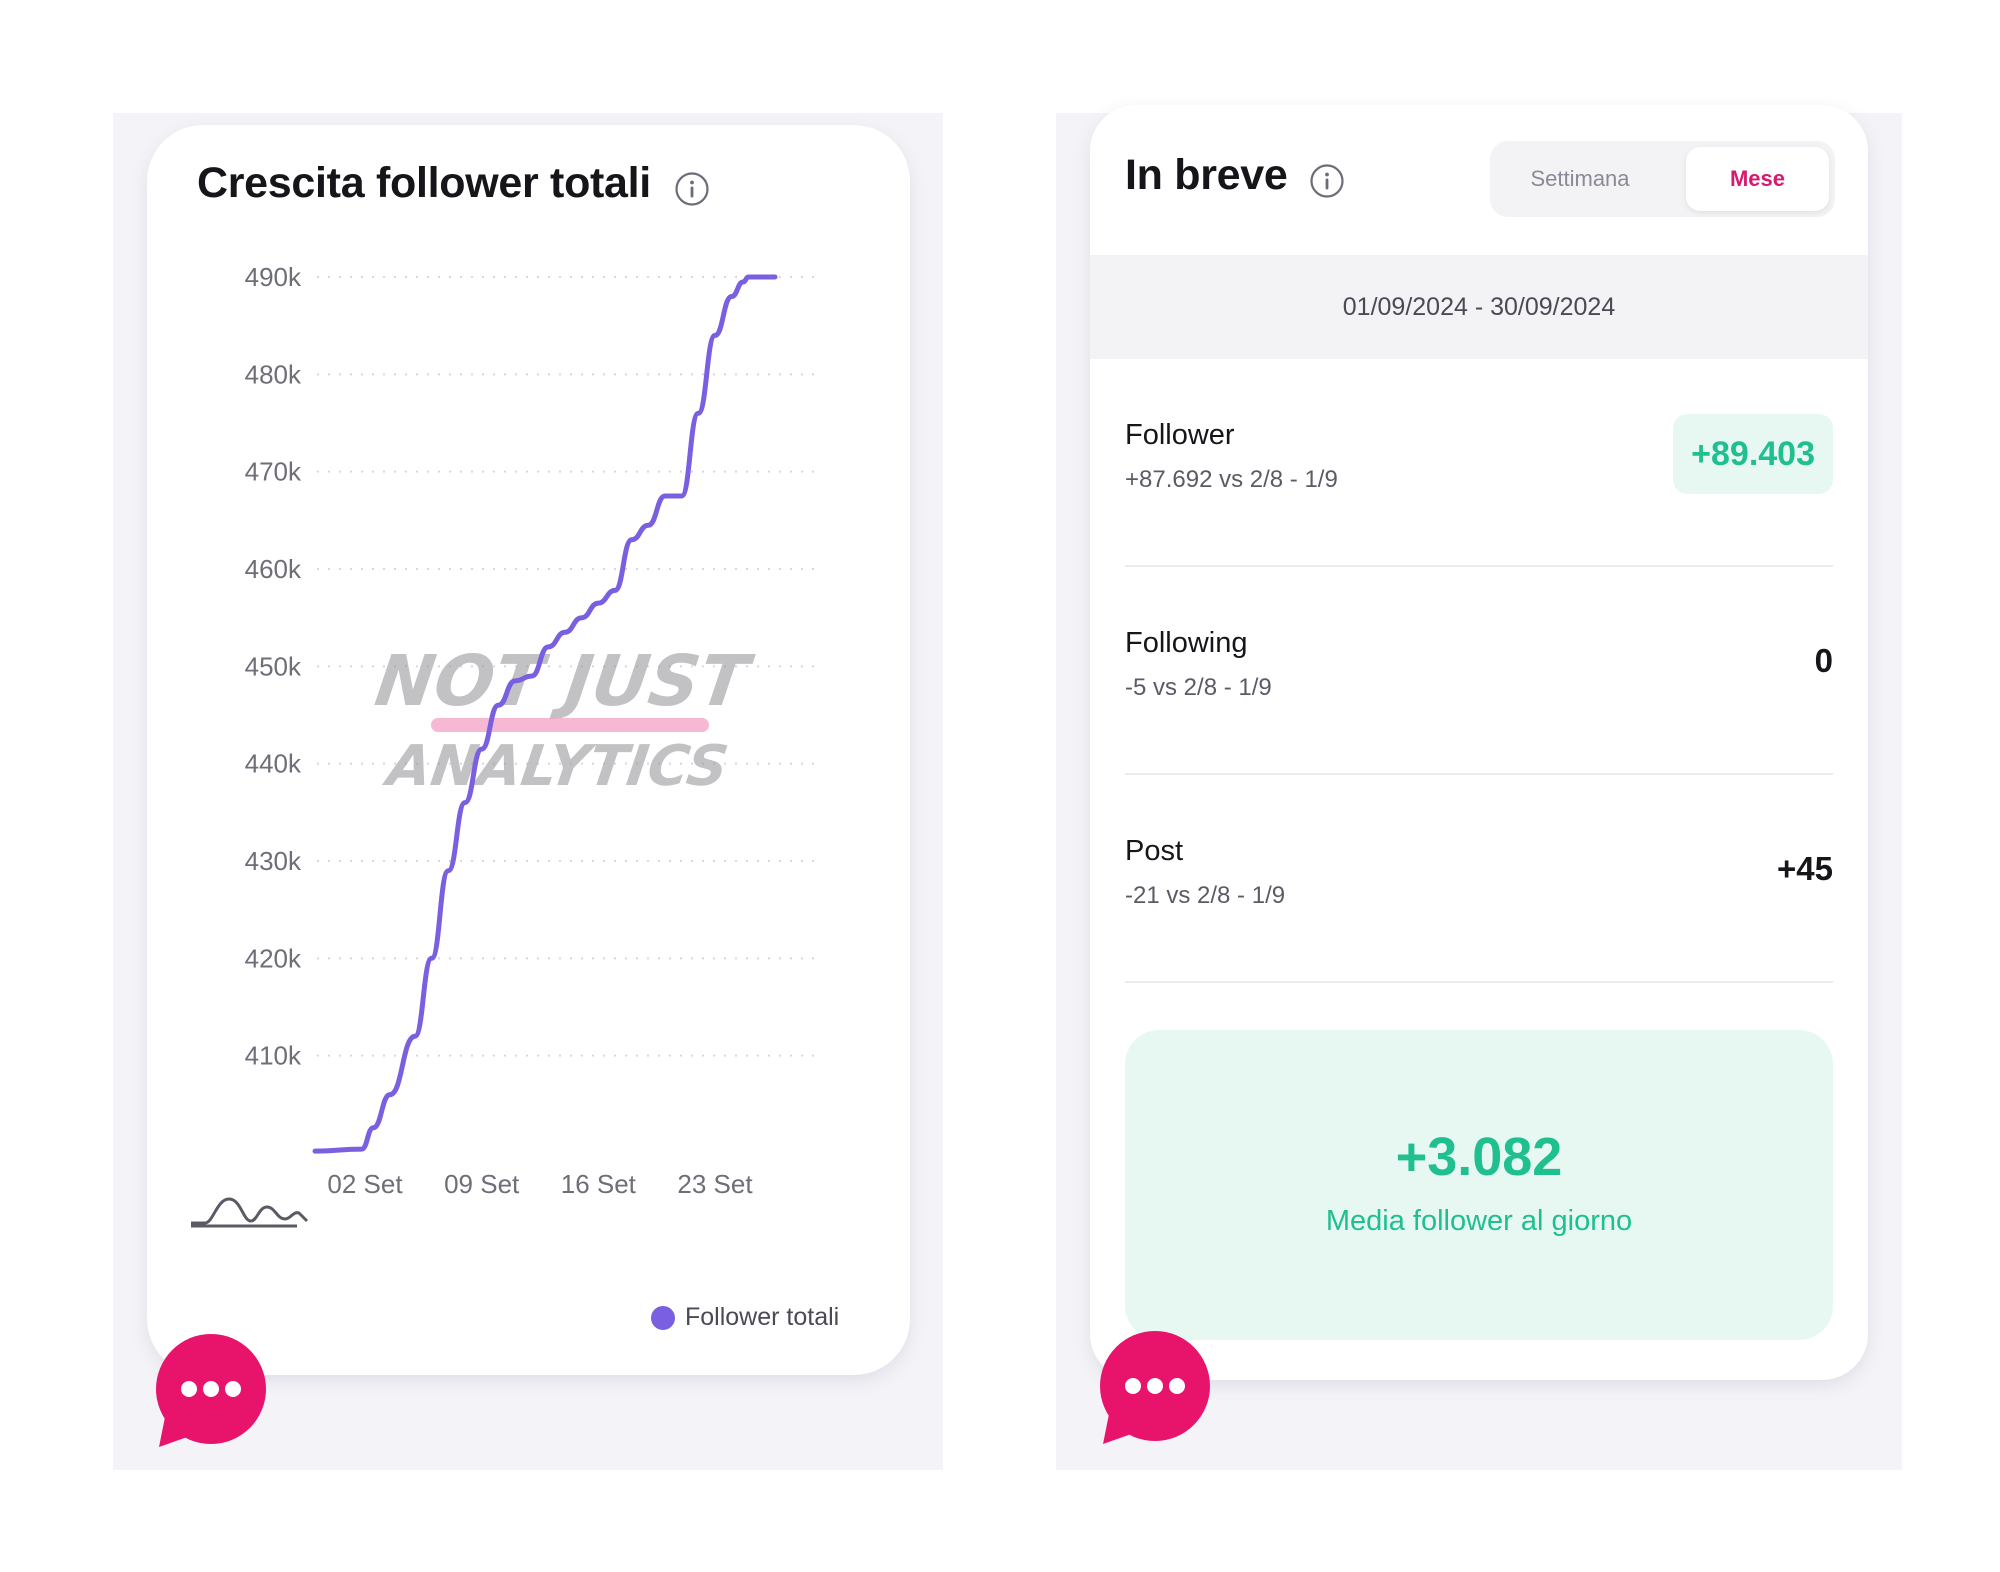 The height and width of the screenshot is (1572, 2000). Describe the element at coordinates (273, 569) in the screenshot. I see `y-tick-label: 460k` at that location.